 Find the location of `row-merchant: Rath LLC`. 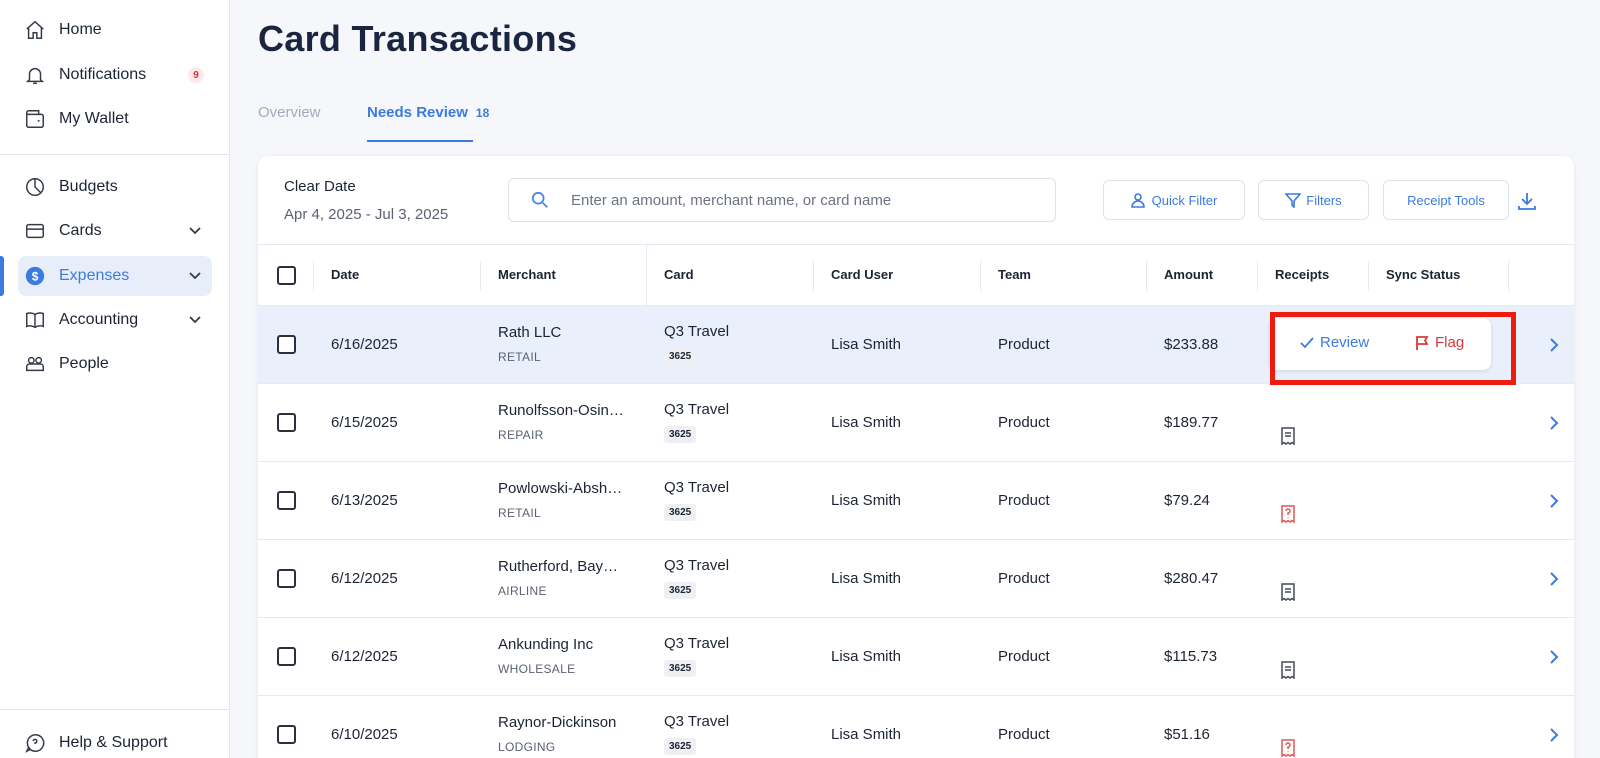

row-merchant: Rath LLC is located at coordinates (530, 332).